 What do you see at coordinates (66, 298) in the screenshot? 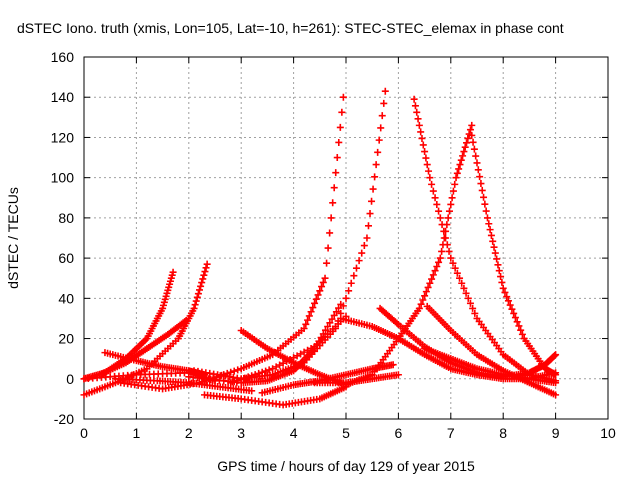
I see `y-tick-label: 40` at bounding box center [66, 298].